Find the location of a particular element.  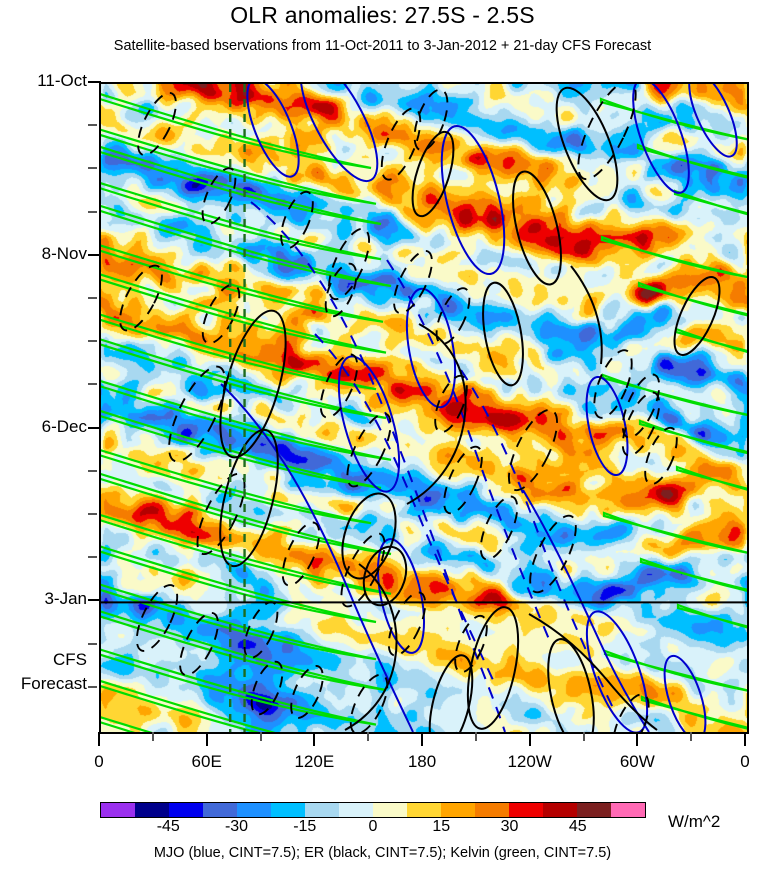

mjo-contour-dashed is located at coordinates (537, 539).